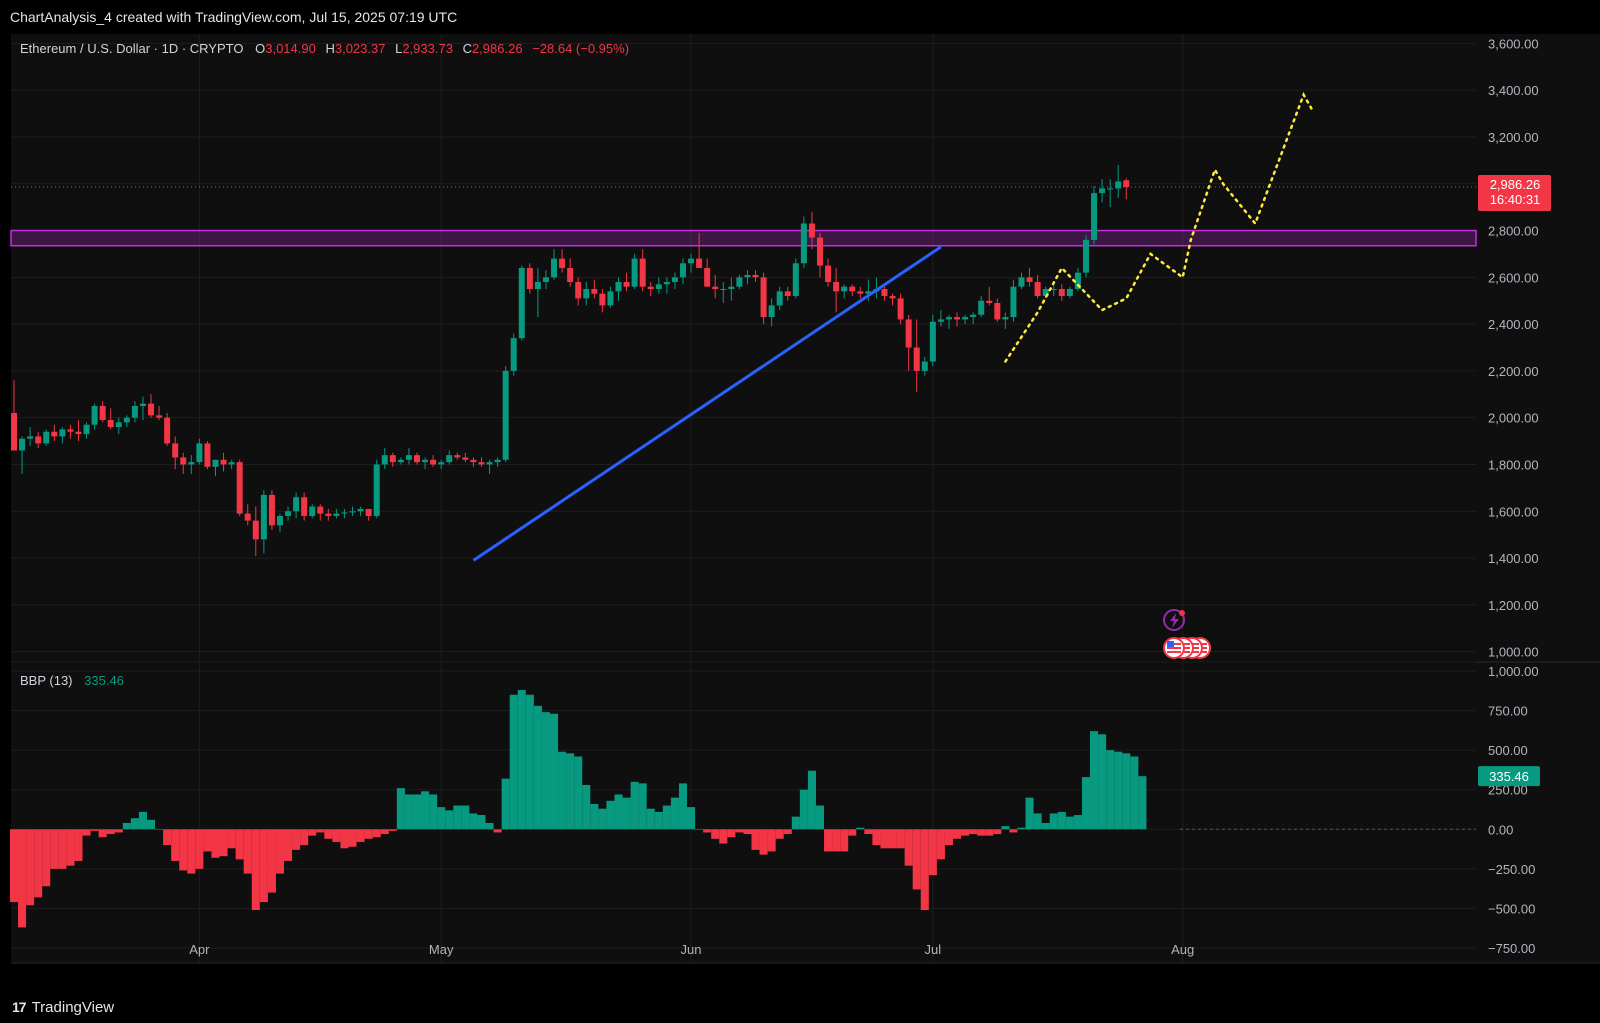 This screenshot has height=1023, width=1600. Describe the element at coordinates (1174, 620) in the screenshot. I see `lightning-icon` at that location.